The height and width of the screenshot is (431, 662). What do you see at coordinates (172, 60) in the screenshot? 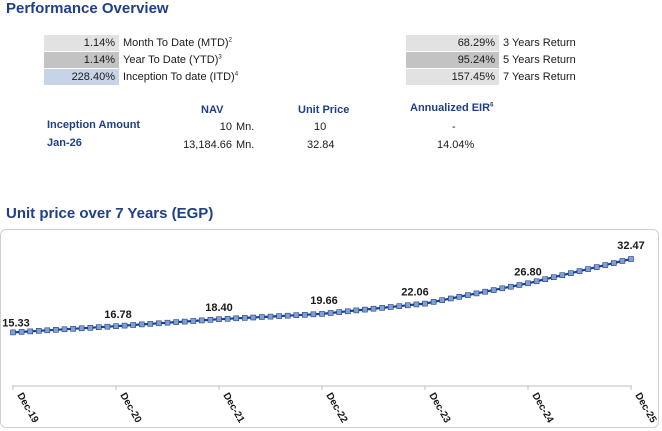
I see `ytd-label: Year To Date (YTD)3` at bounding box center [172, 60].